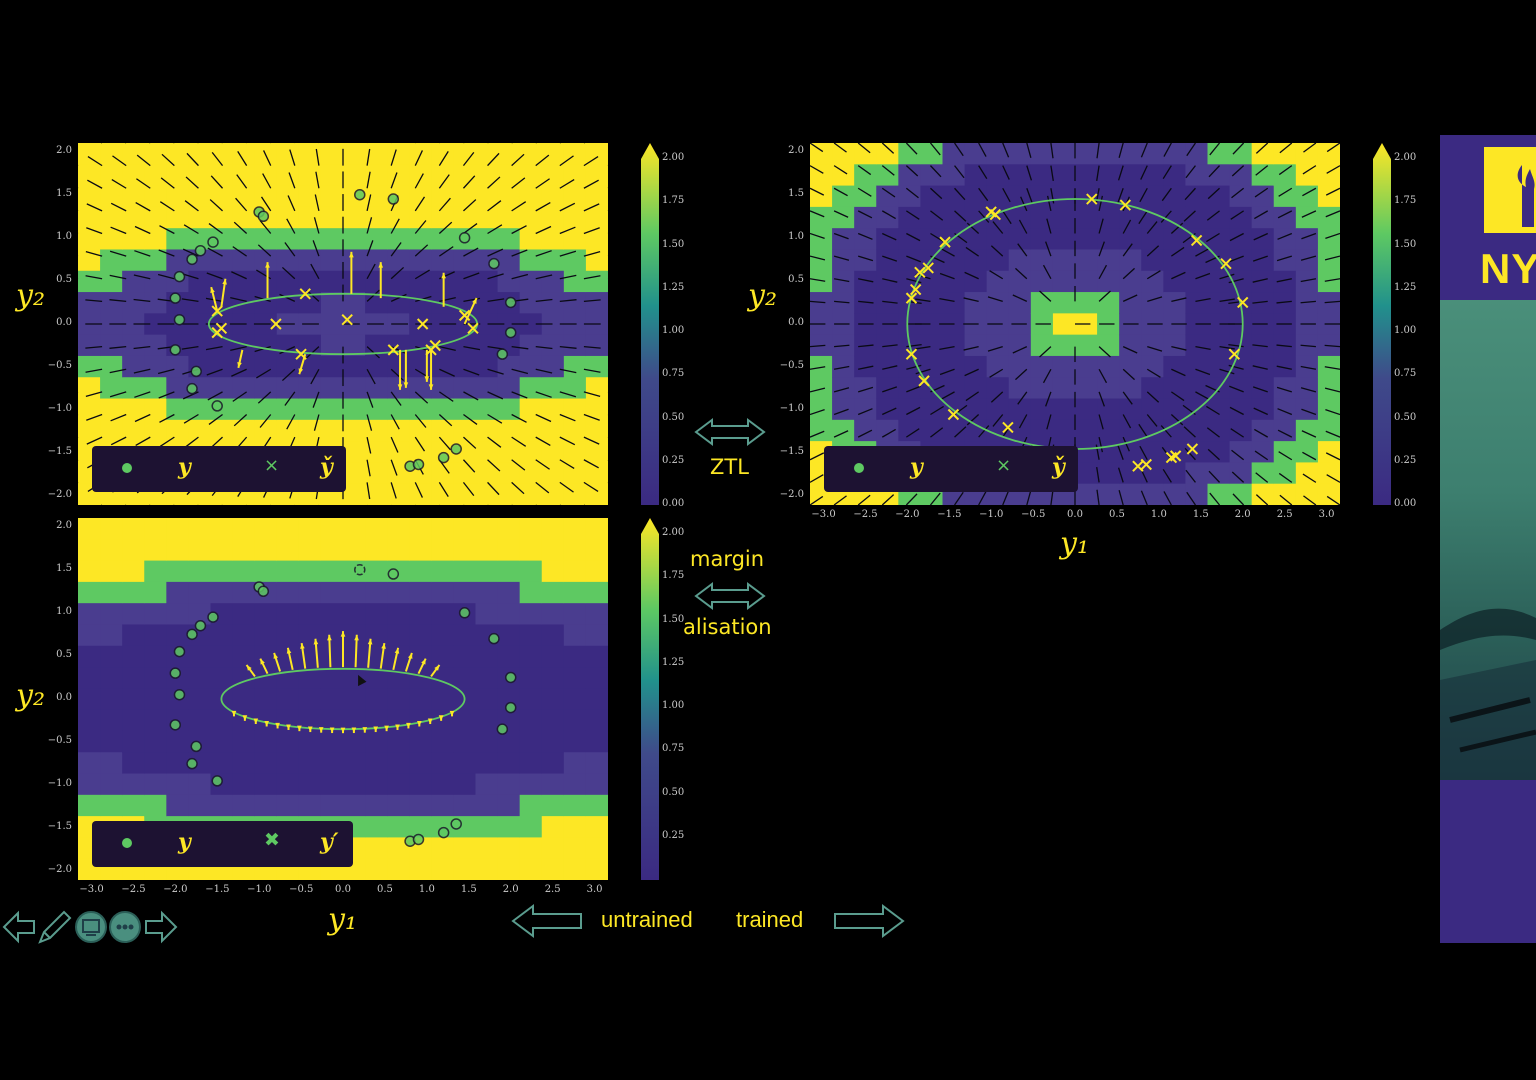  I want to click on alisation-label: alisation, so click(727, 627).